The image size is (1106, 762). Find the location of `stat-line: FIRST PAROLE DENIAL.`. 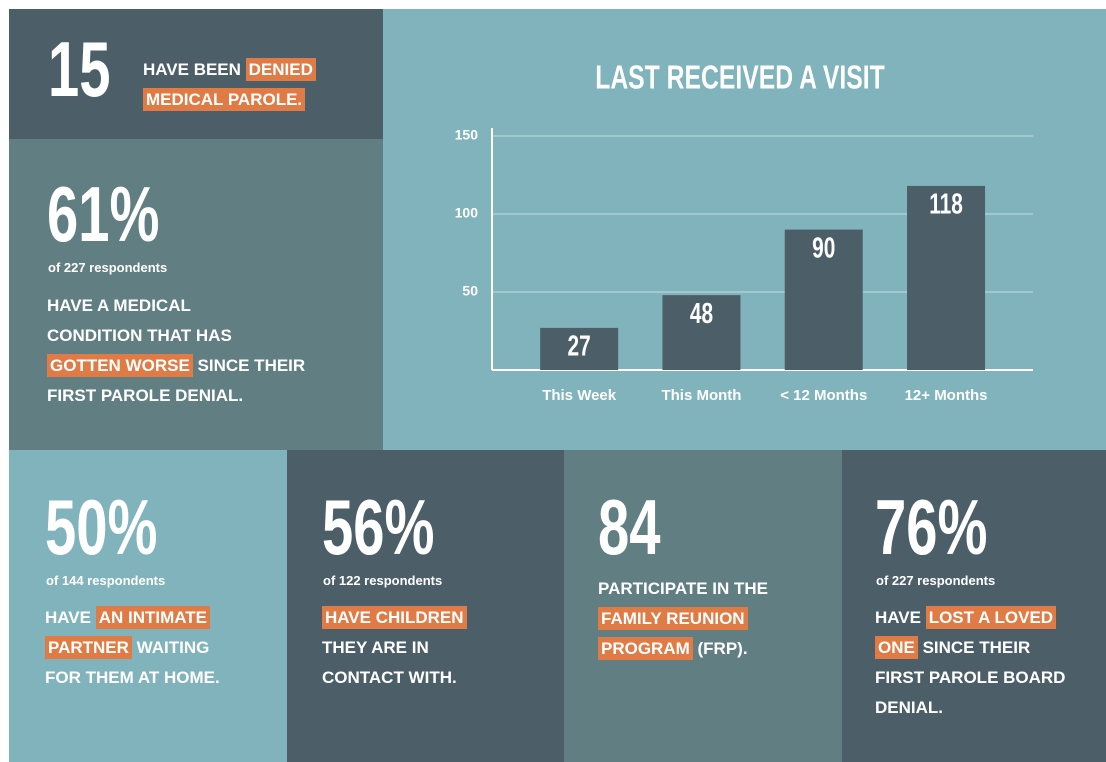

stat-line: FIRST PAROLE DENIAL. is located at coordinates (145, 396).